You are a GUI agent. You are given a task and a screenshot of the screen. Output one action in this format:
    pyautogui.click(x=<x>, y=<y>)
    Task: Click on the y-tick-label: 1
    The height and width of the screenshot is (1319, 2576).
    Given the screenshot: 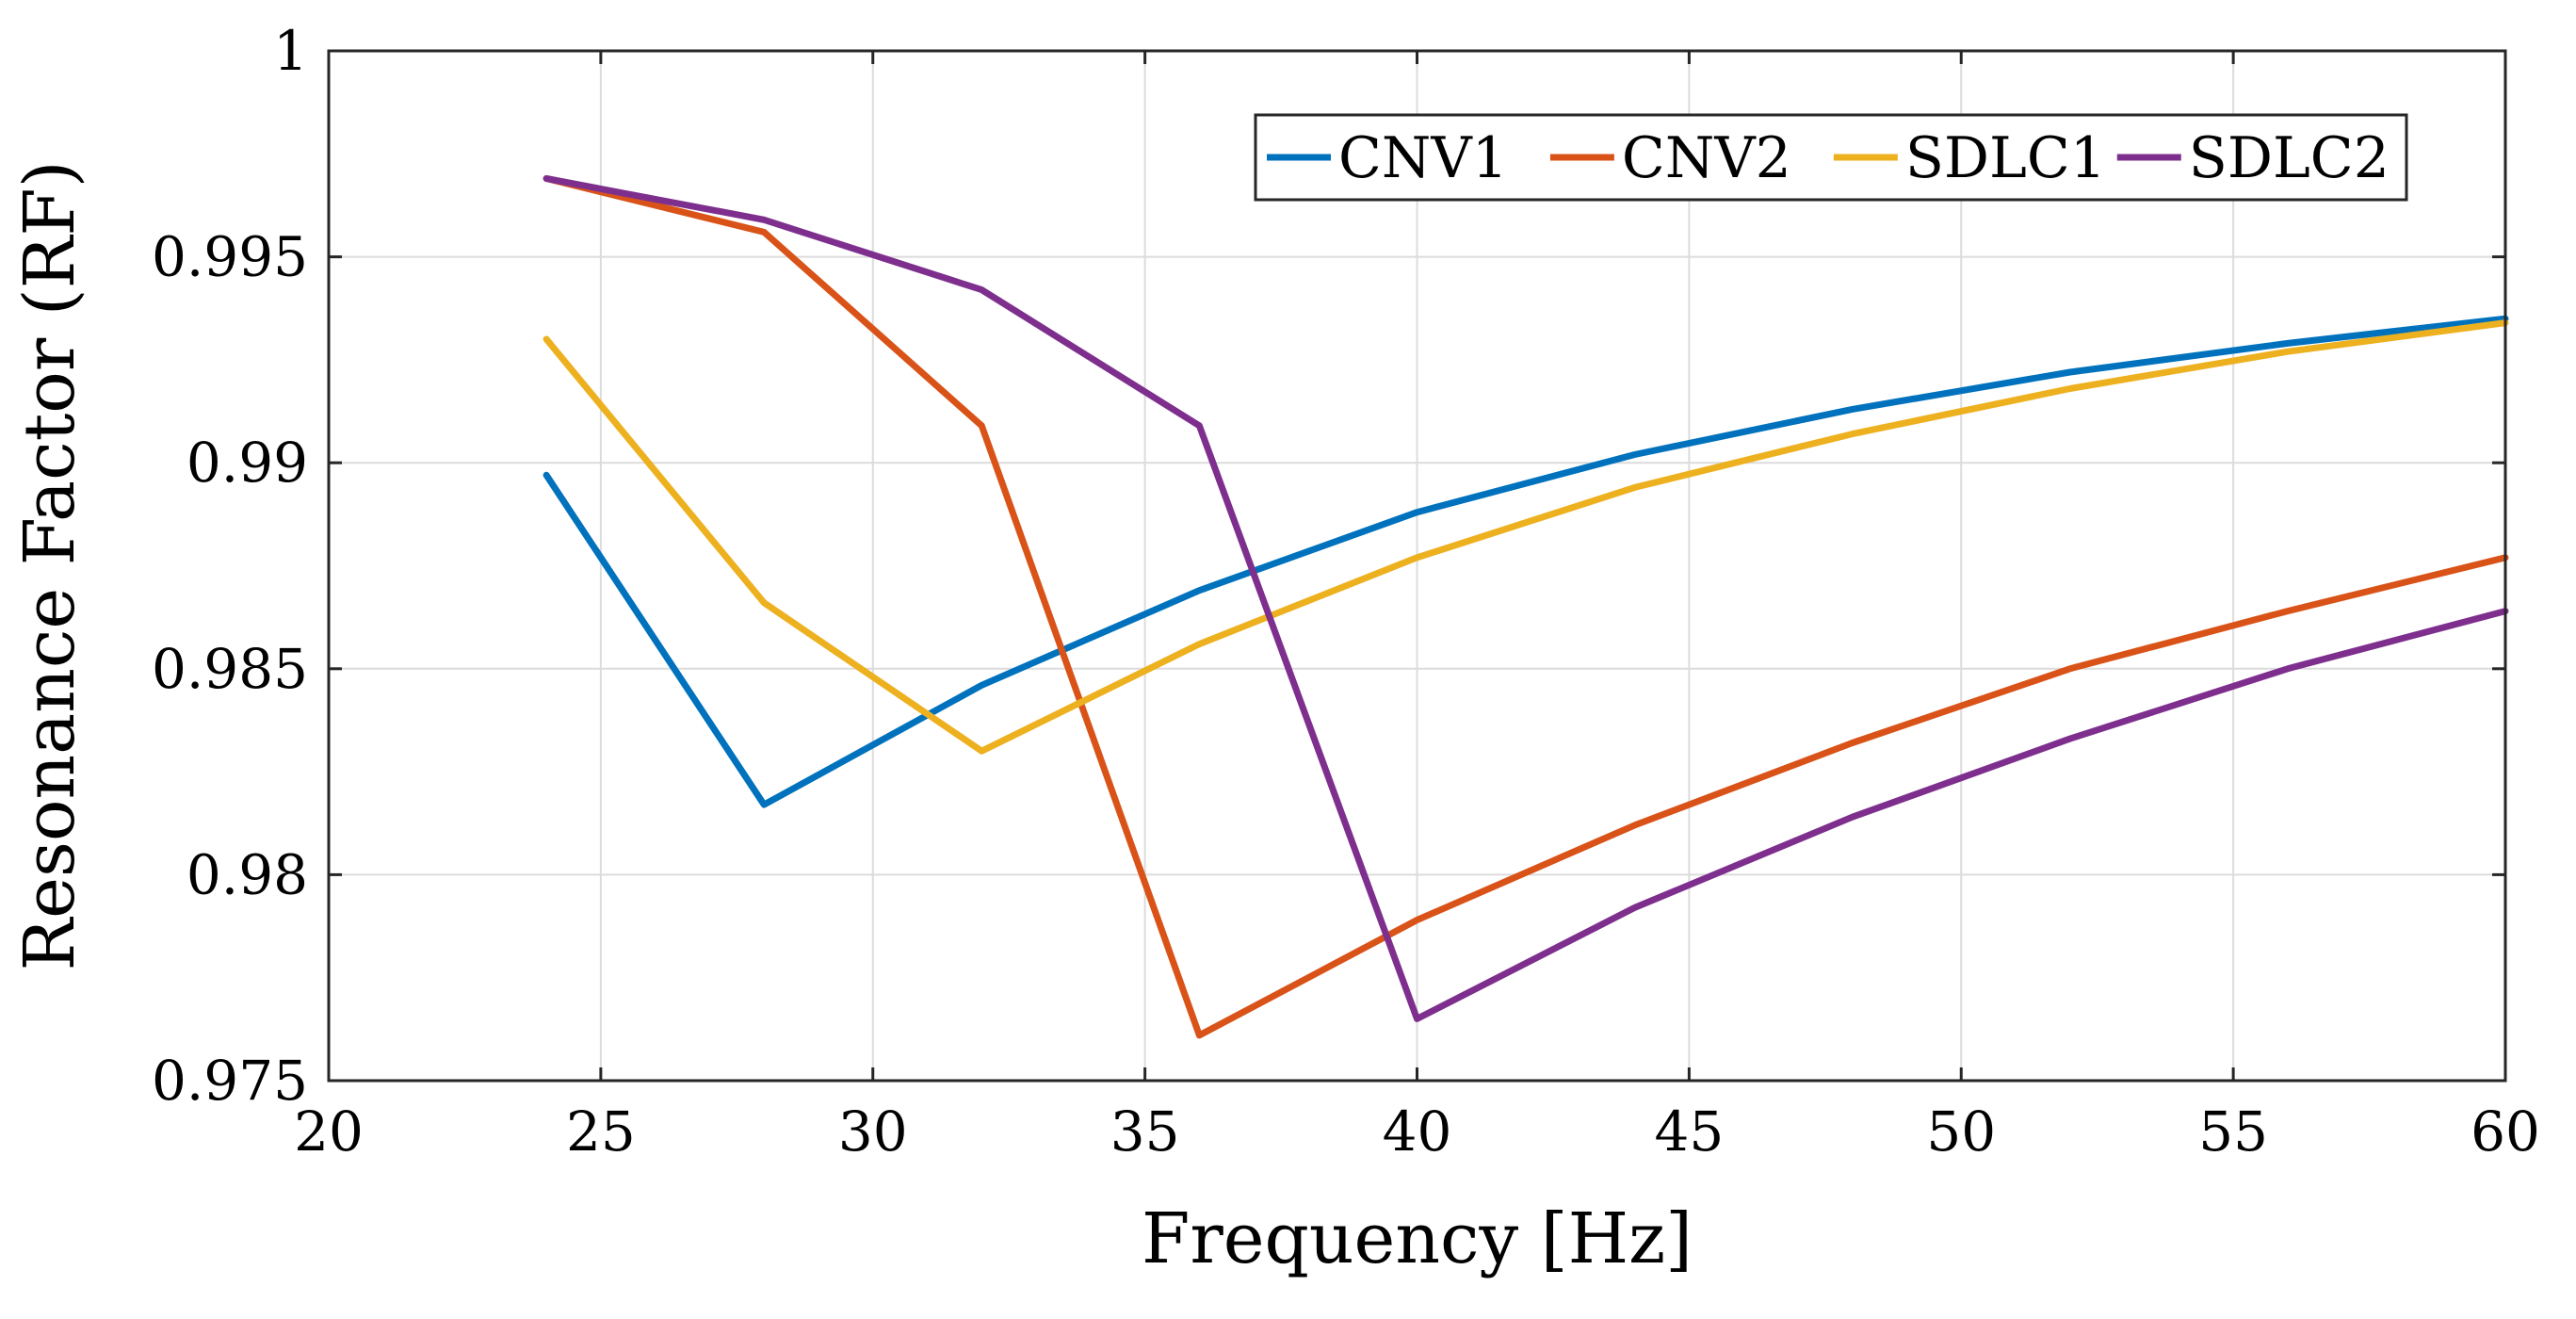 What is the action you would take?
    pyautogui.click(x=290, y=51)
    